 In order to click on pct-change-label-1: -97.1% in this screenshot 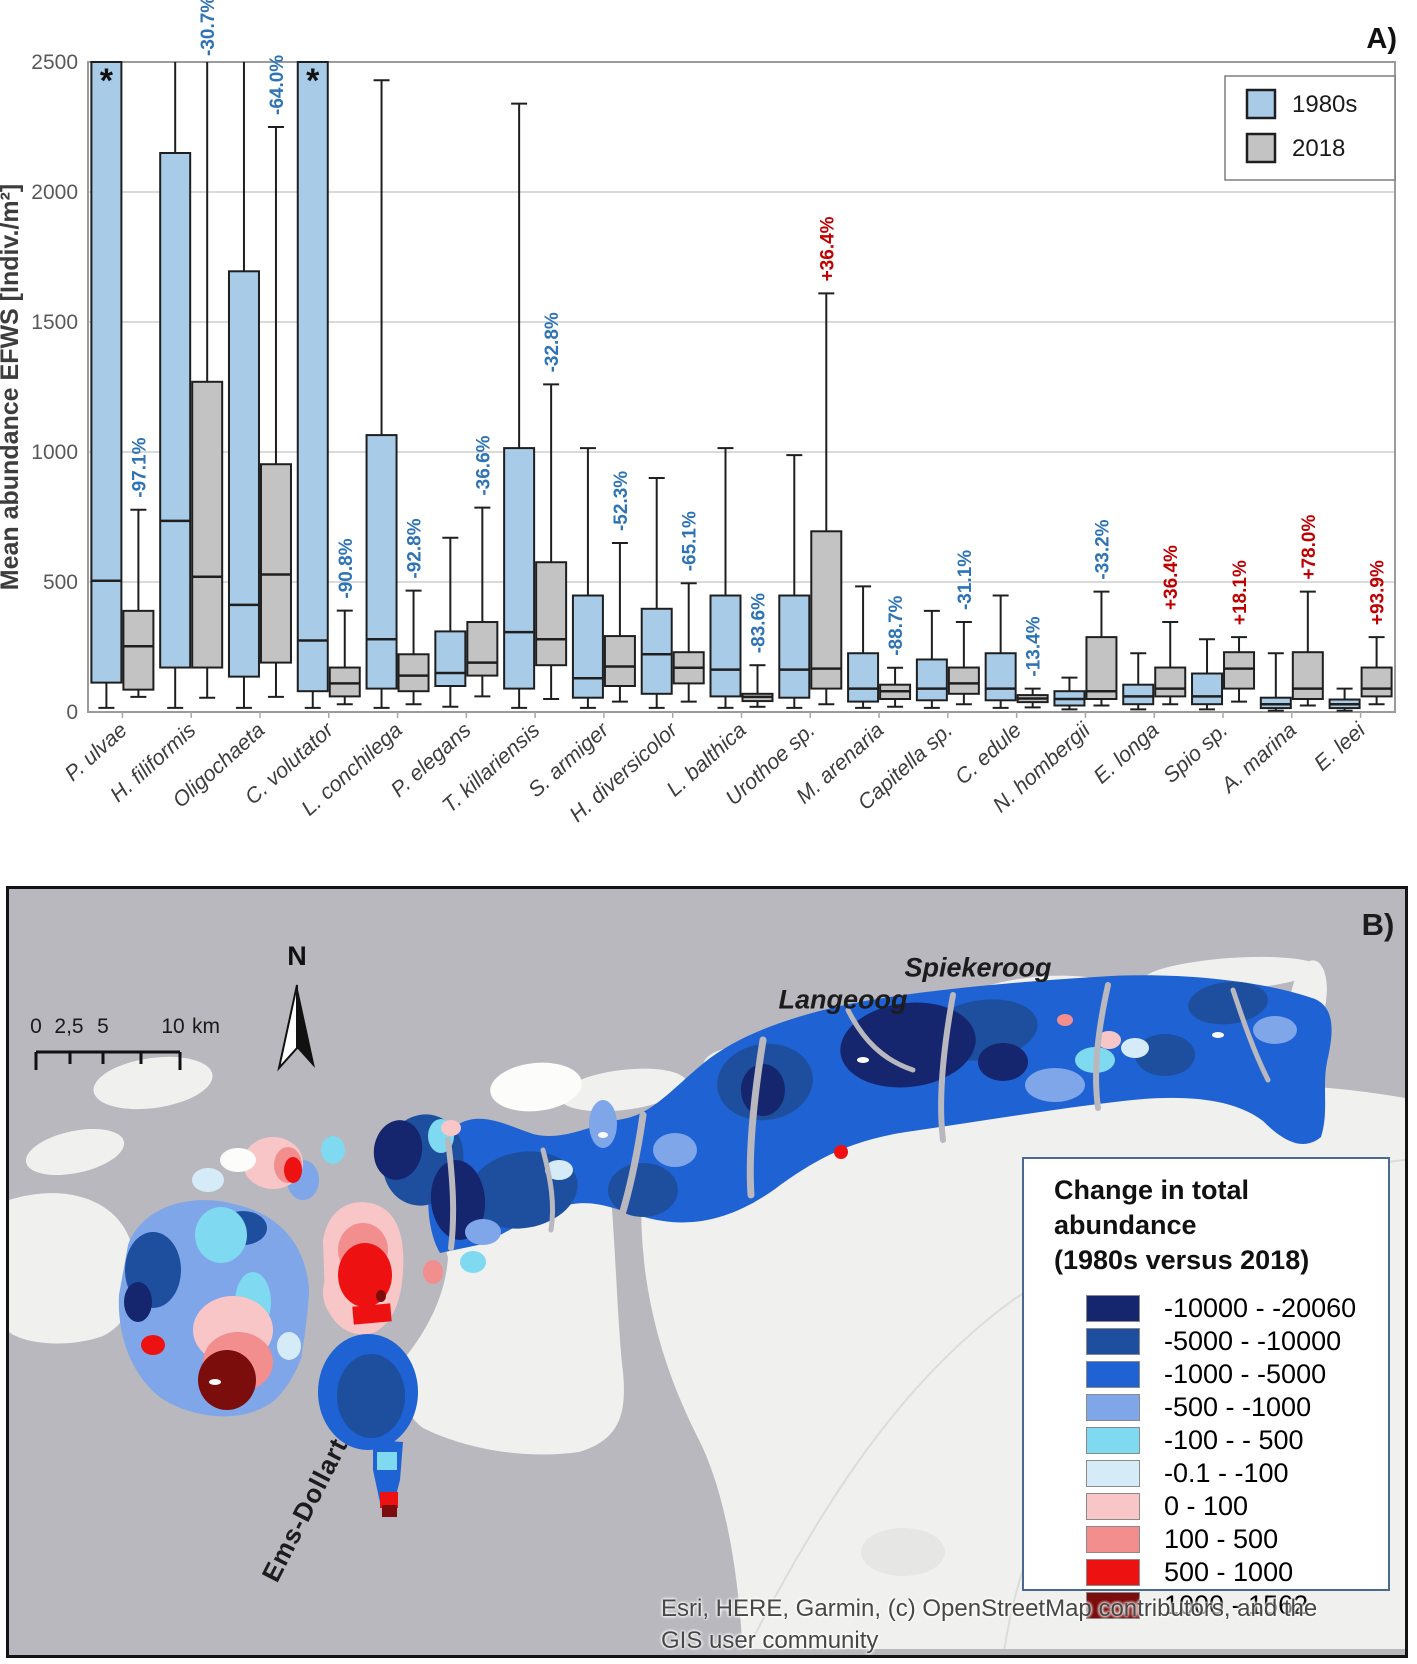, I will do `click(139, 467)`.